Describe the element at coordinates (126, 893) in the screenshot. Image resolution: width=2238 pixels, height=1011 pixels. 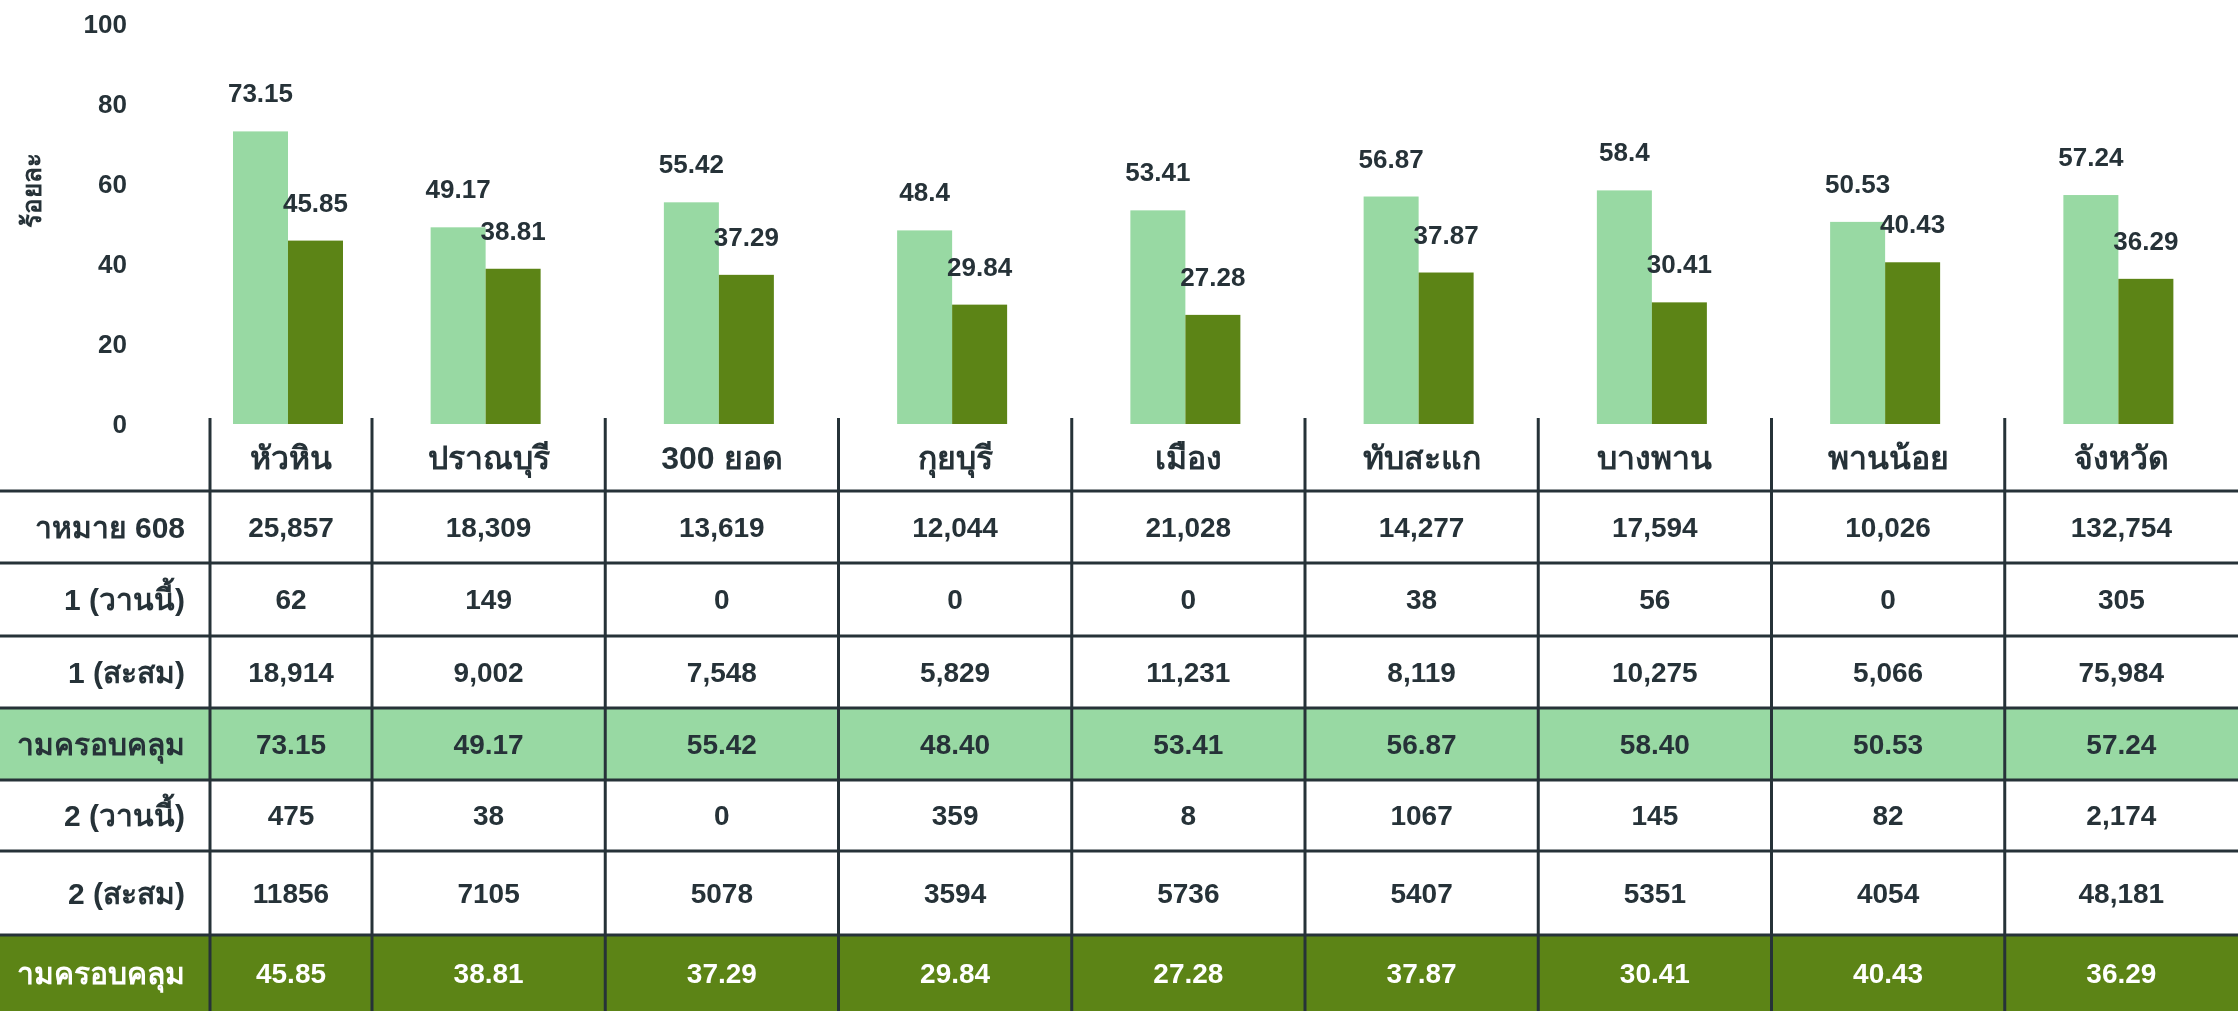
I see `text: 2 (สะสม)` at that location.